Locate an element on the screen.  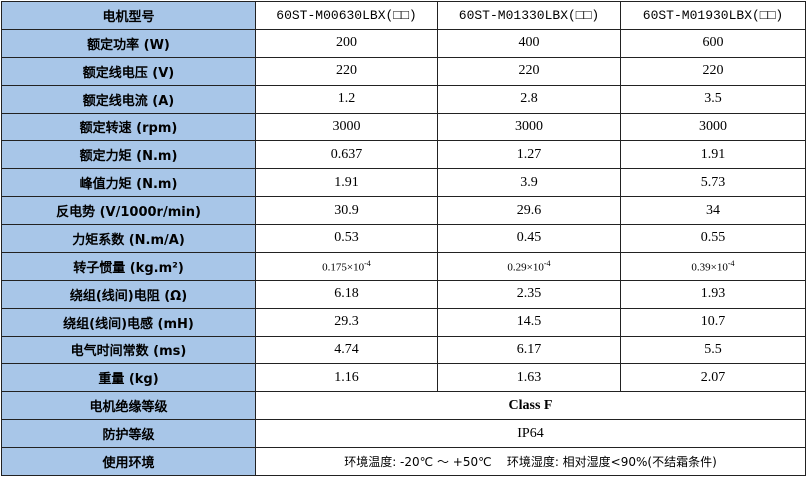
value-cell: 10.7 is located at coordinates (713, 322).